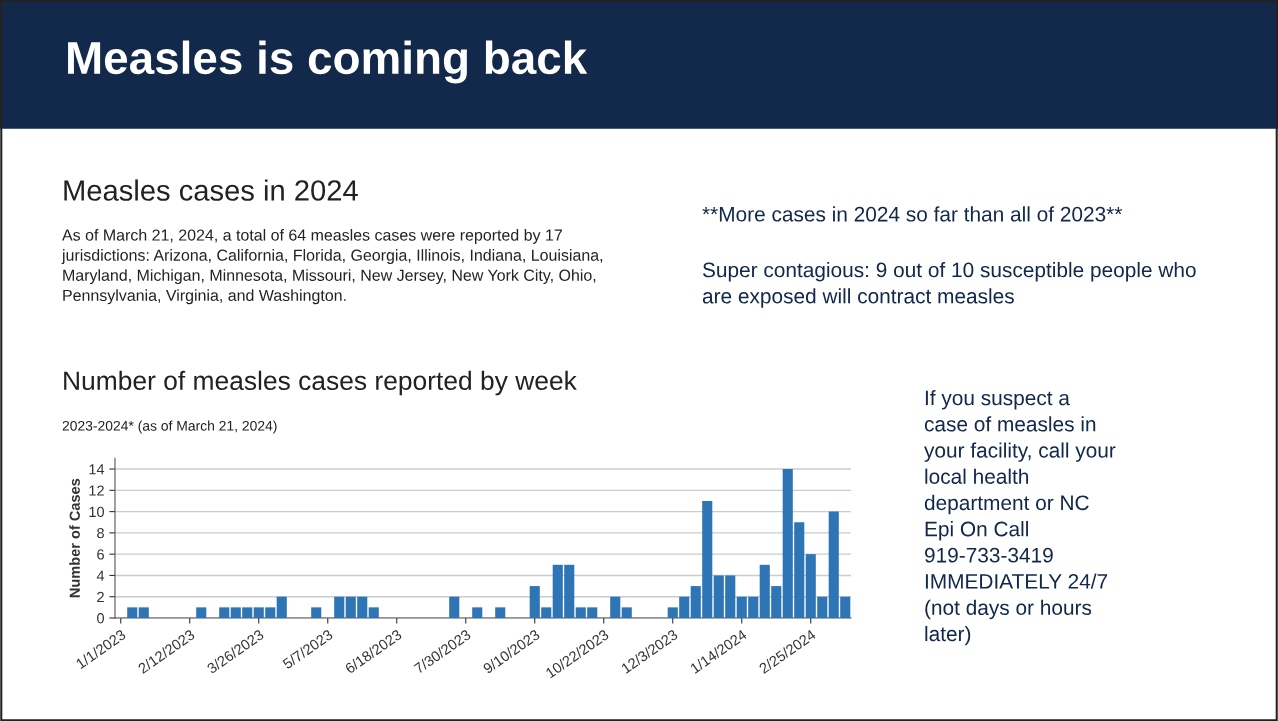 This screenshot has width=1278, height=721. I want to click on y-tick-label: 10, so click(97, 512).